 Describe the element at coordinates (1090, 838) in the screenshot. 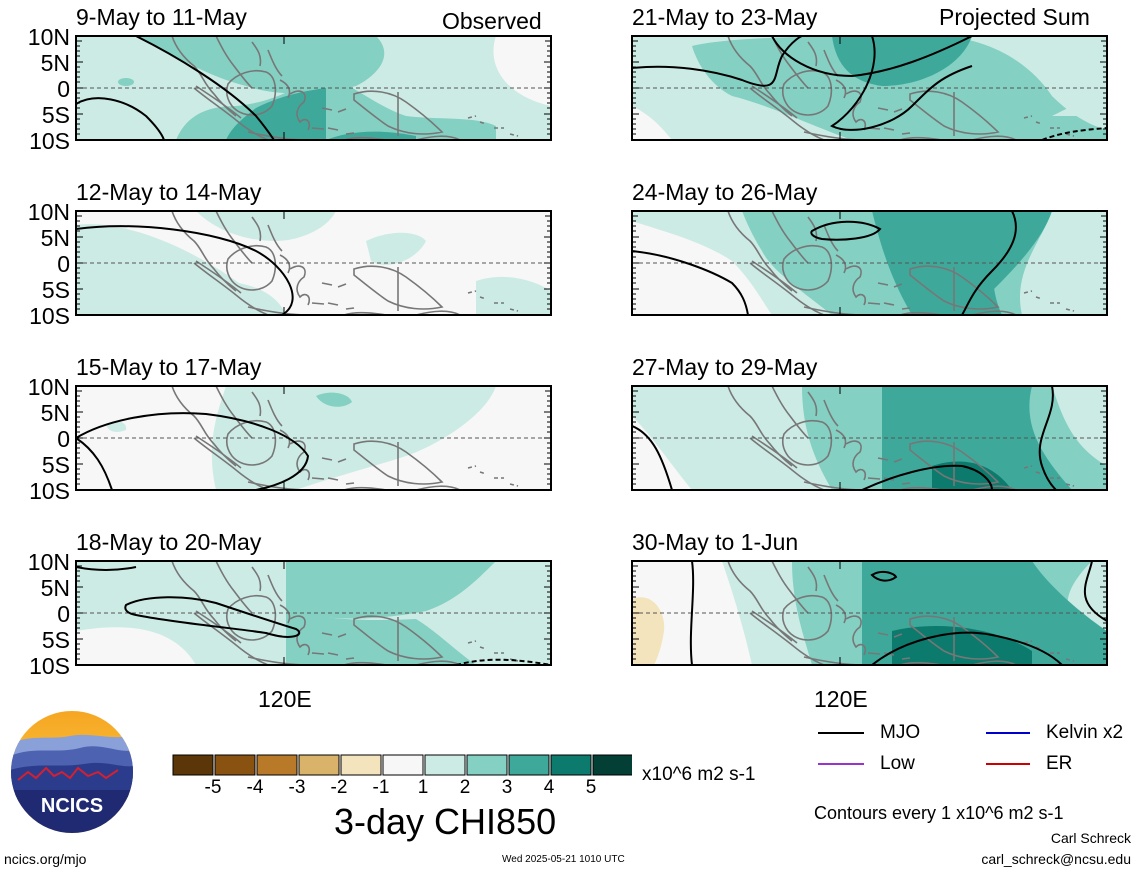

I see `footer-author: Carl Schreck` at that location.